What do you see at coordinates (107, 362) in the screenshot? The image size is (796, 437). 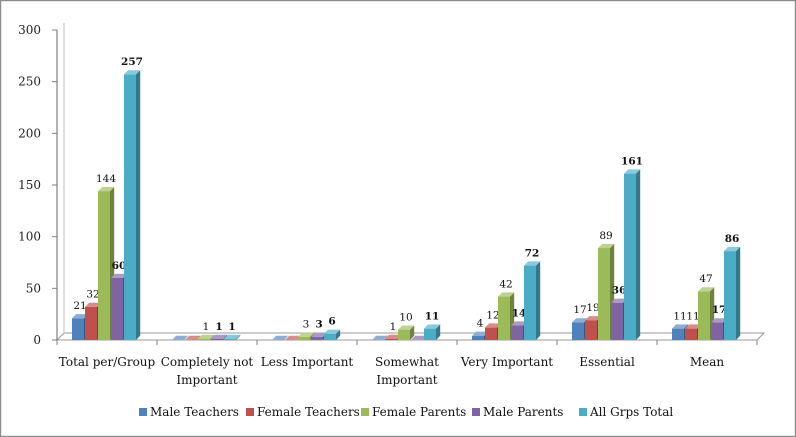 I see `x-tick-label: Total per/Group` at bounding box center [107, 362].